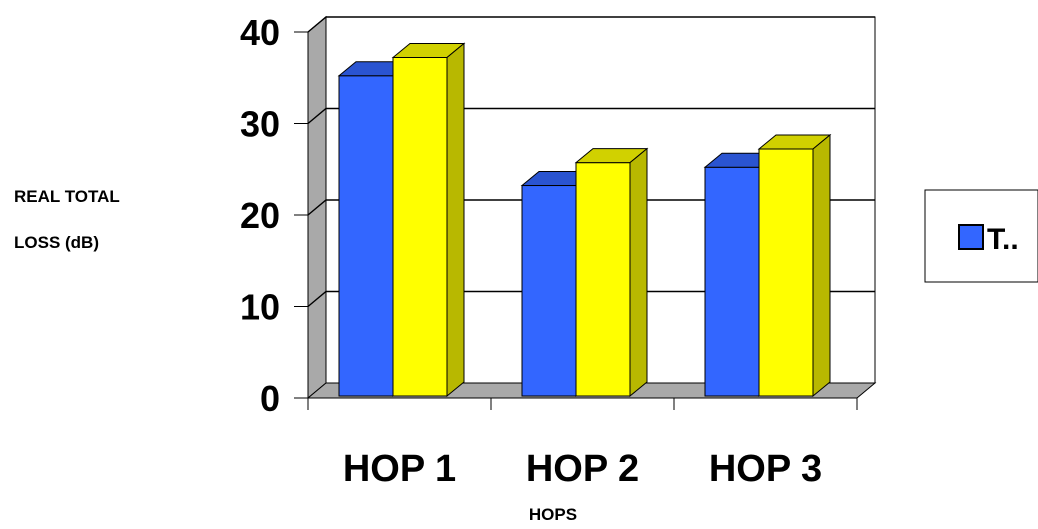  What do you see at coordinates (56, 242) in the screenshot?
I see `y-axis-label-line-2: LOSS (dB)` at bounding box center [56, 242].